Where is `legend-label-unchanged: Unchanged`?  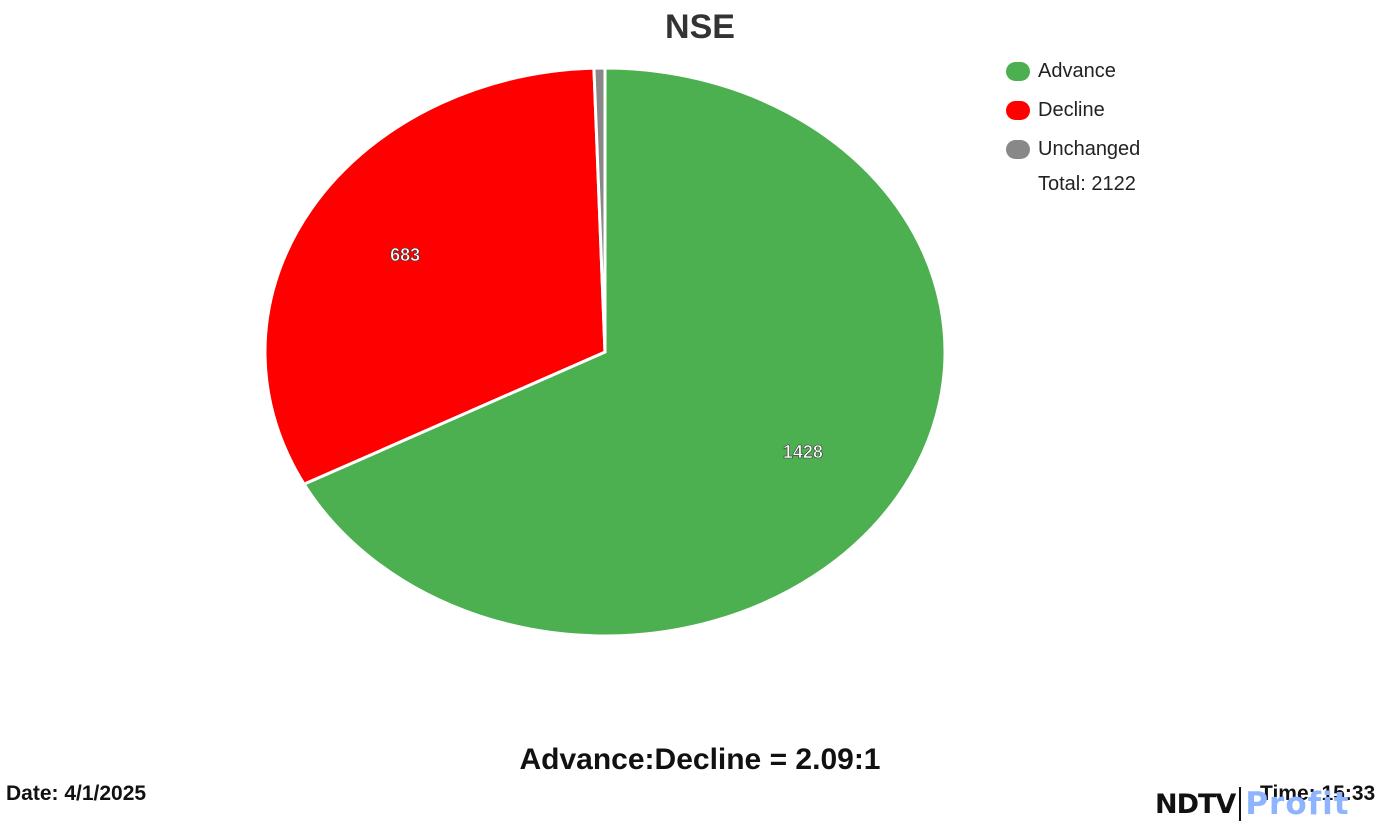
legend-label-unchanged: Unchanged is located at coordinates (1089, 149).